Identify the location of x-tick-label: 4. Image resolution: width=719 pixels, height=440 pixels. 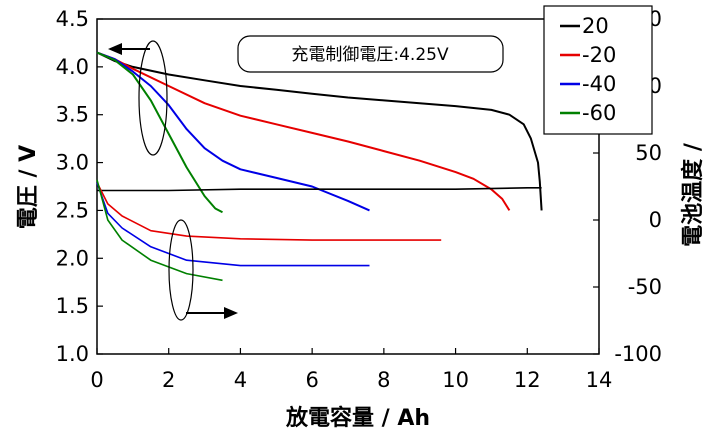
(240, 380).